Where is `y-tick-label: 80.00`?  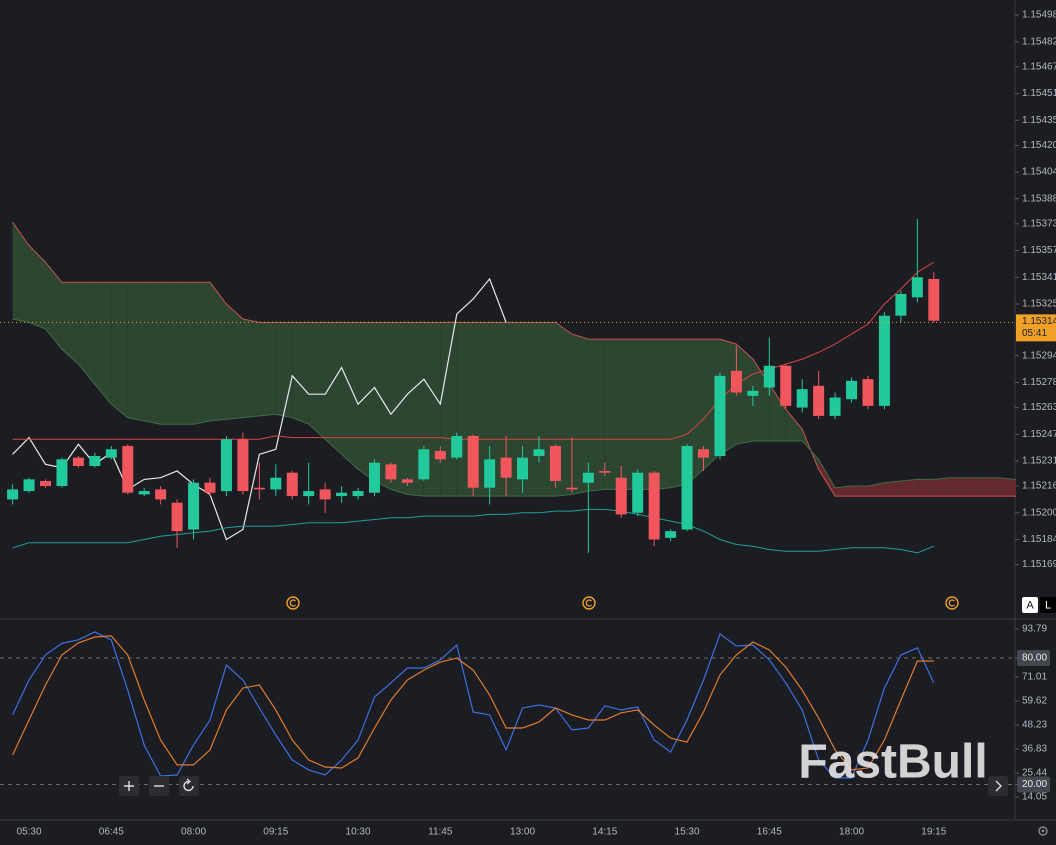
y-tick-label: 80.00 is located at coordinates (1034, 658).